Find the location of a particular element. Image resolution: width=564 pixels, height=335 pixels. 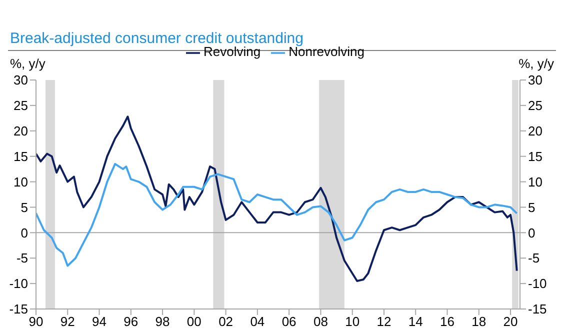

y2-tick-label: 5 is located at coordinates (532, 207).